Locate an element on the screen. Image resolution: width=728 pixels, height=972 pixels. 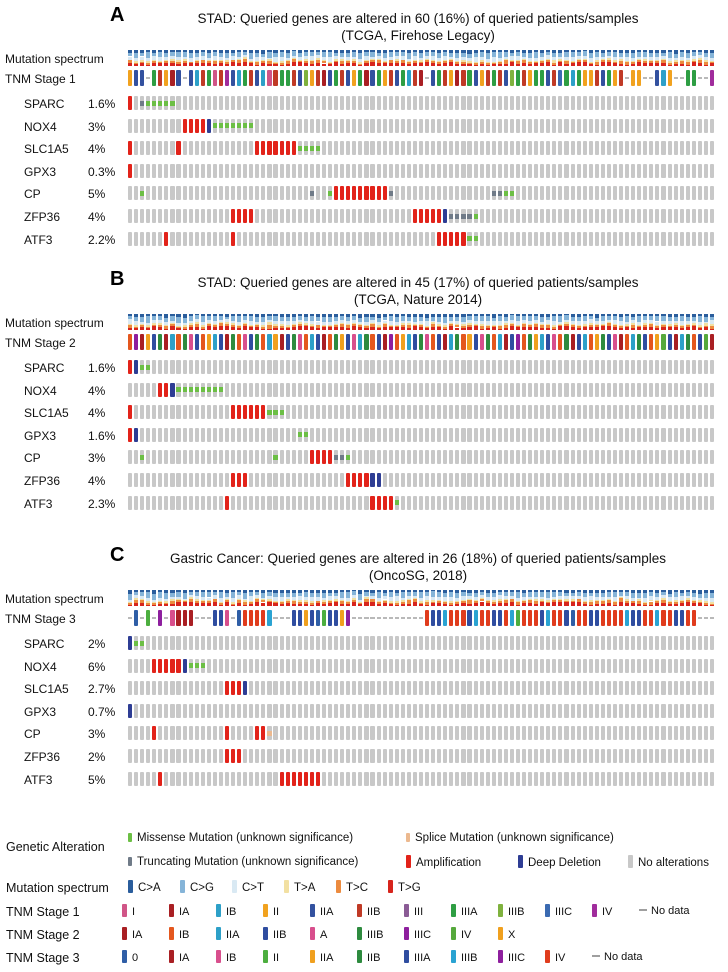
gene-row: ZFP36 4% is located at coordinates (364, 216).